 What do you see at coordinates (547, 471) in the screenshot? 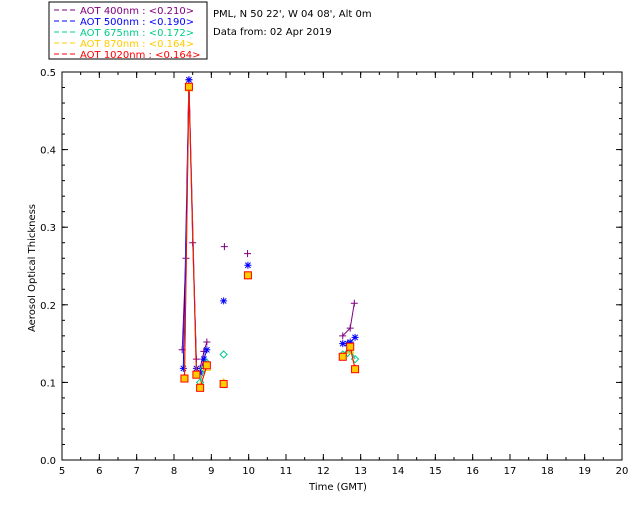
I see `x-tick-label: 18` at bounding box center [547, 471].